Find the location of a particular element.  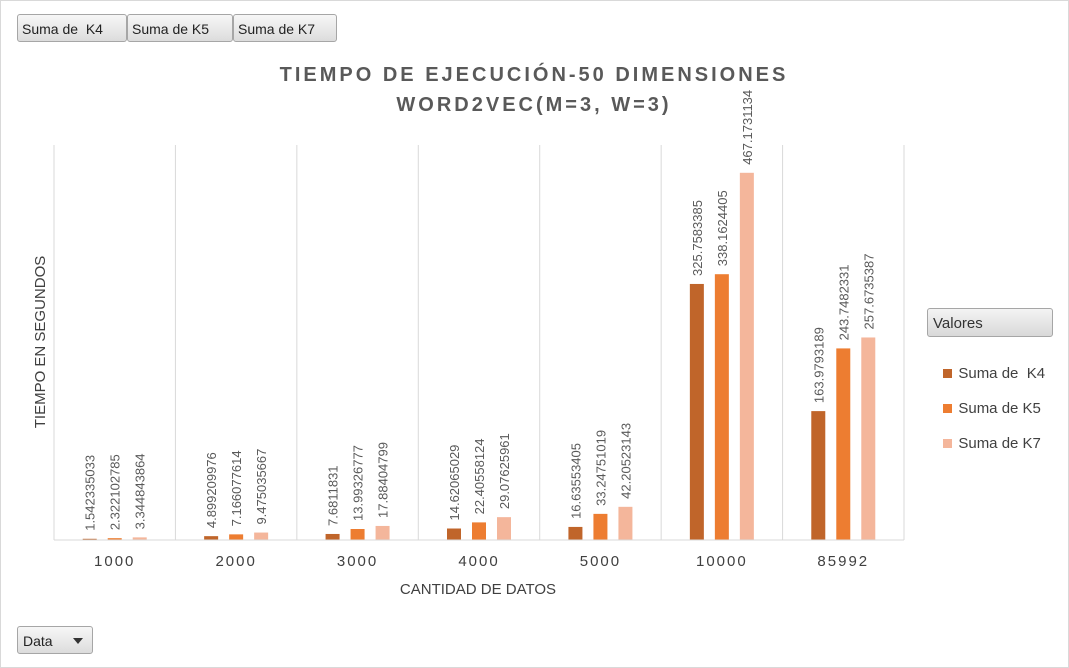

data-label-4000-s2: 22.40558124 is located at coordinates (479, 476).